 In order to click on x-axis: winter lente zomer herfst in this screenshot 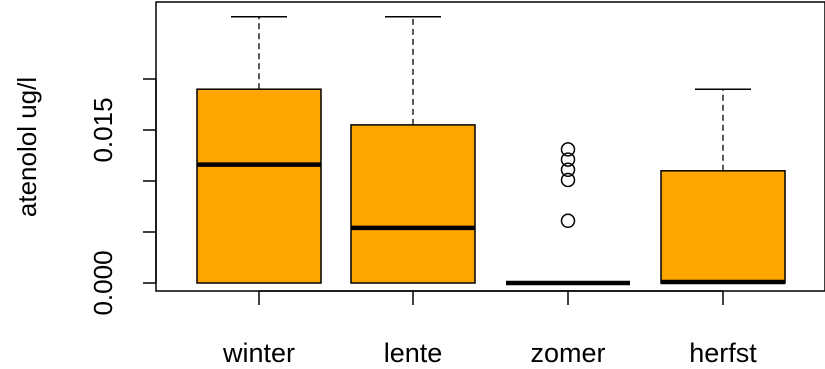, I will do `click(489, 329)`.